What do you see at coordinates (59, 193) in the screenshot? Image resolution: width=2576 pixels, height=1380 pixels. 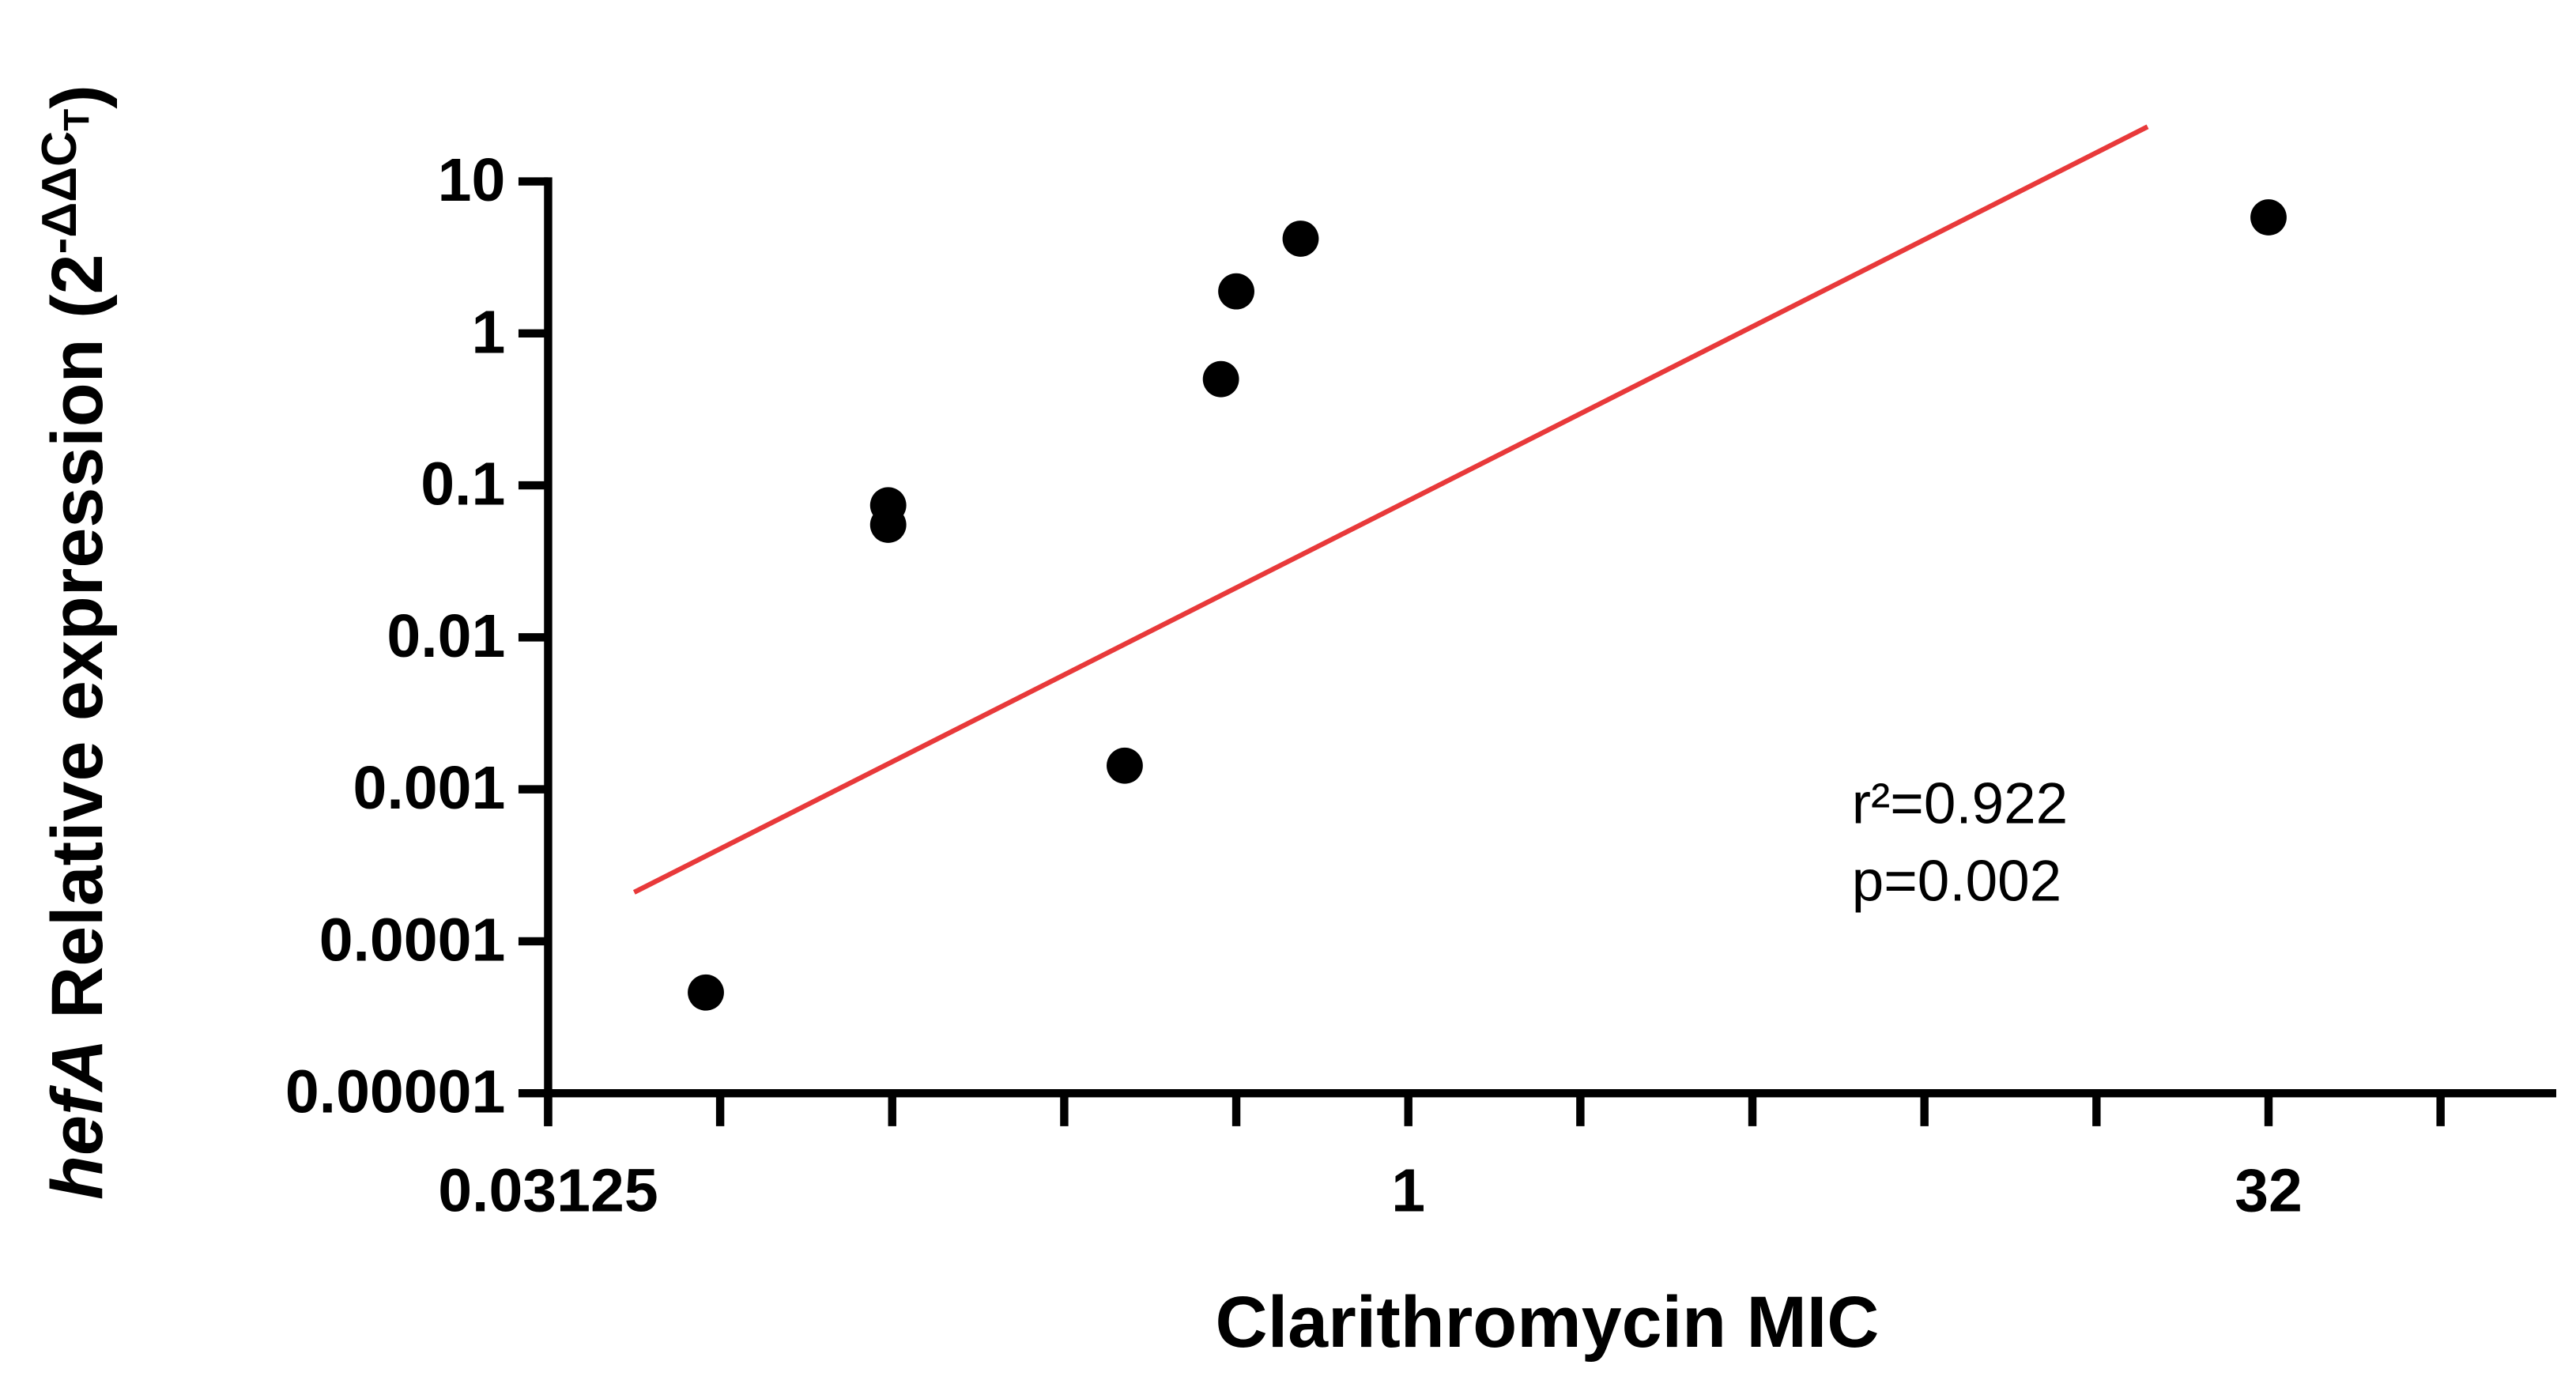 I see `y-label-exponent: -ΔΔC` at bounding box center [59, 193].